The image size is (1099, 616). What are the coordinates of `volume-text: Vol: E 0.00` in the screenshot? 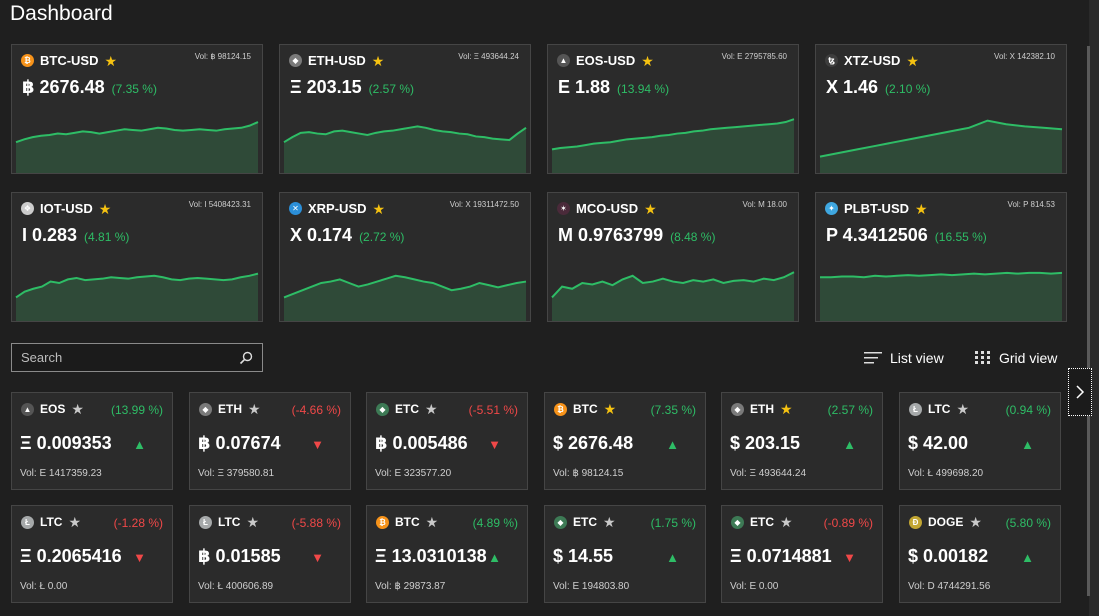 It's located at (754, 586).